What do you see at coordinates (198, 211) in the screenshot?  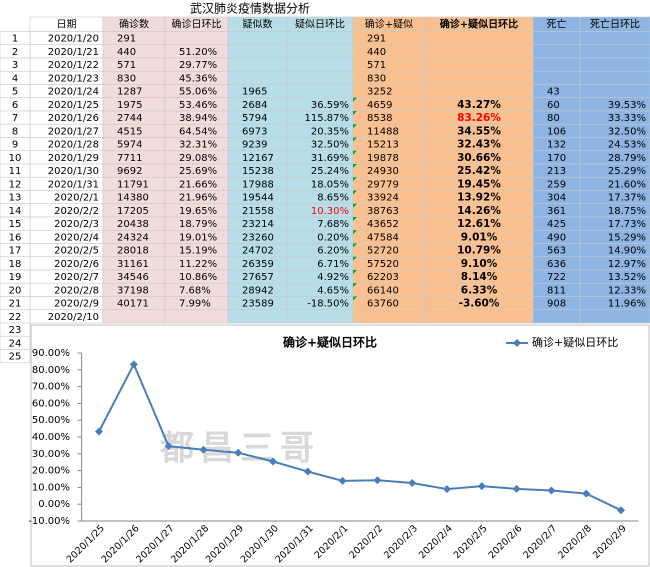 I see `cell-text: 19.65%` at bounding box center [198, 211].